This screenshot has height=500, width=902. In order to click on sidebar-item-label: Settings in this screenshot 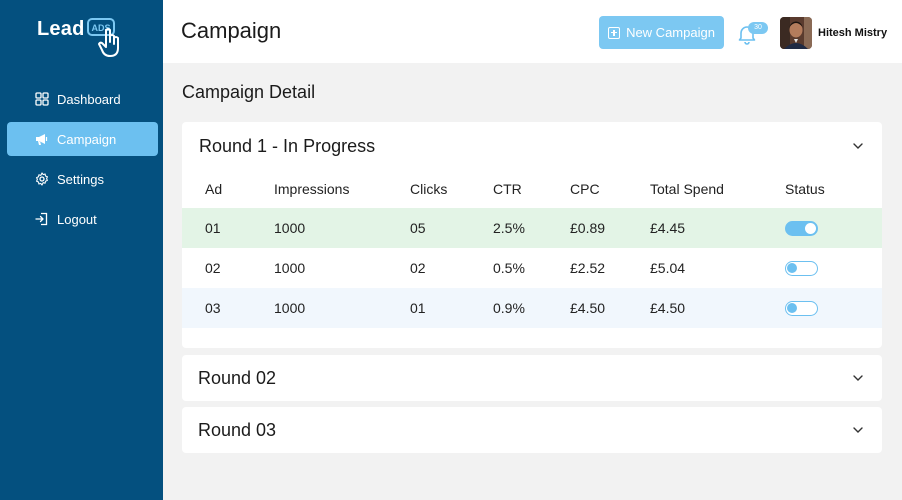, I will do `click(80, 179)`.